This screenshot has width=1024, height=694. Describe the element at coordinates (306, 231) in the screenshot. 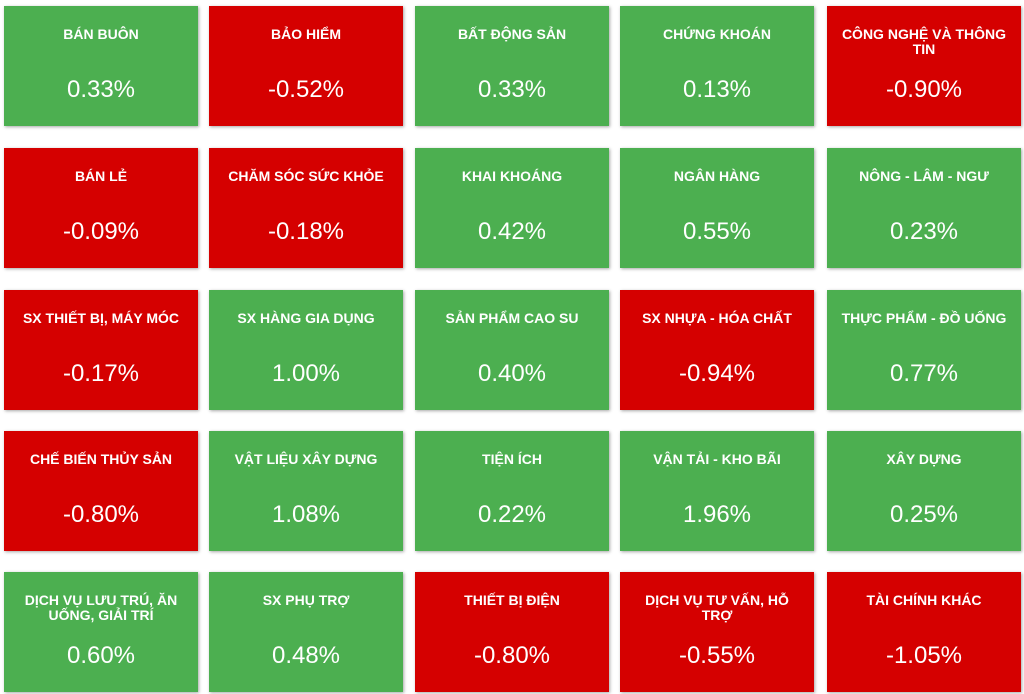

I see `sector-change-value: -0.18%` at that location.